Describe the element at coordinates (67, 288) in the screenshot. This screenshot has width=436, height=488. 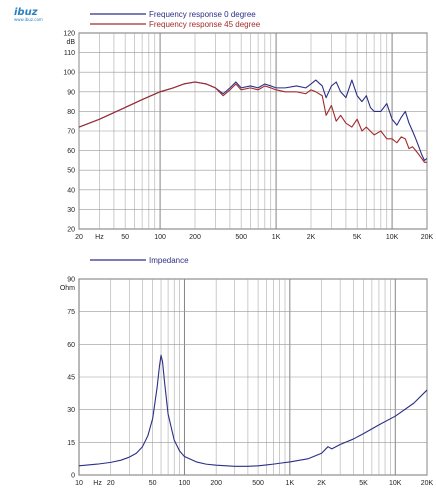
I see `y-axis-label: Ohm` at that location.